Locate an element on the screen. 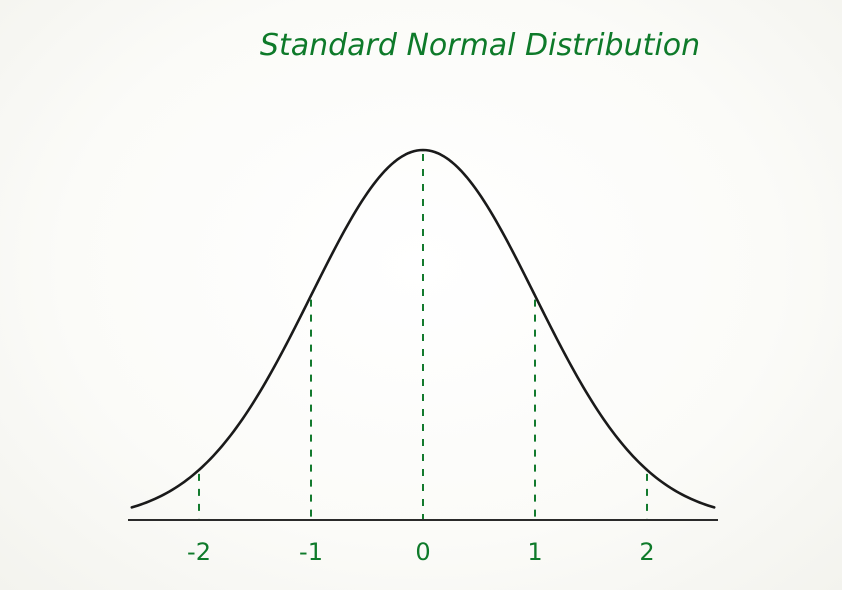  tick-label: 0 is located at coordinates (422, 552).